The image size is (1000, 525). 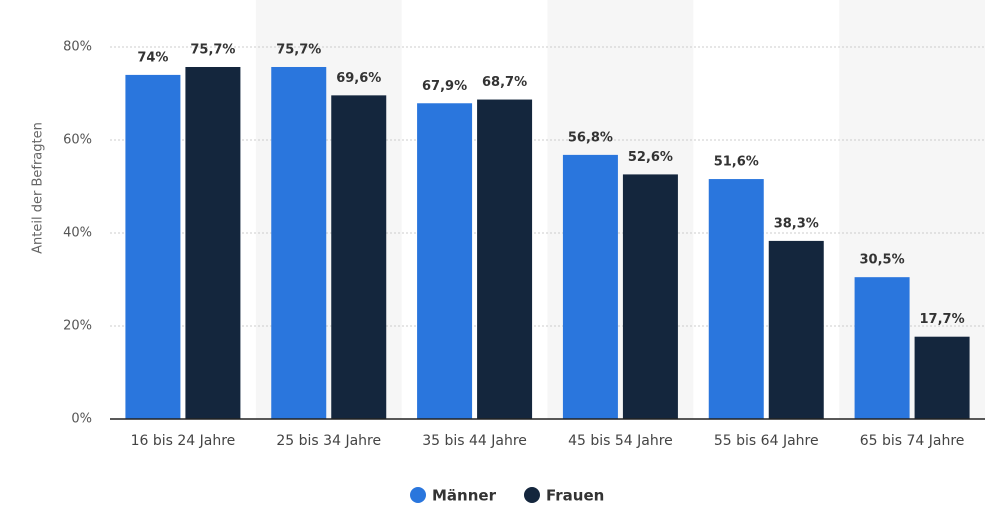 What do you see at coordinates (152, 57) in the screenshot?
I see `value-label: 74%` at bounding box center [152, 57].